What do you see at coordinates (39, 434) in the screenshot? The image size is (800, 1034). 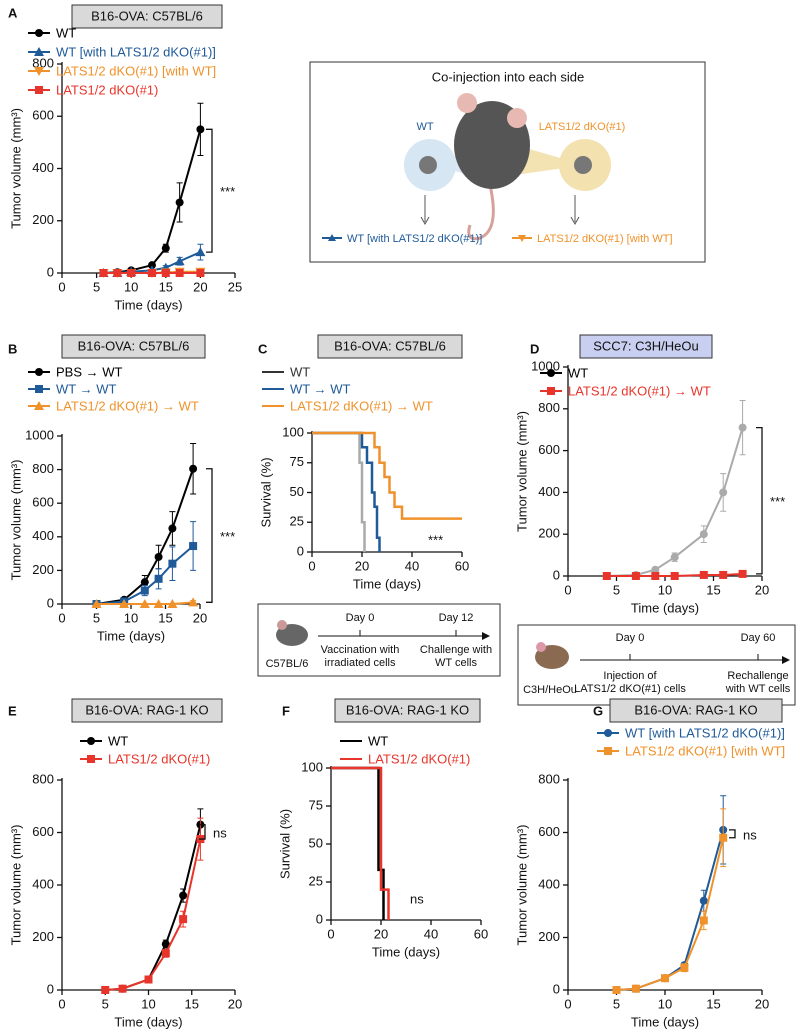 I see `y-tick-label: 1000` at bounding box center [39, 434].